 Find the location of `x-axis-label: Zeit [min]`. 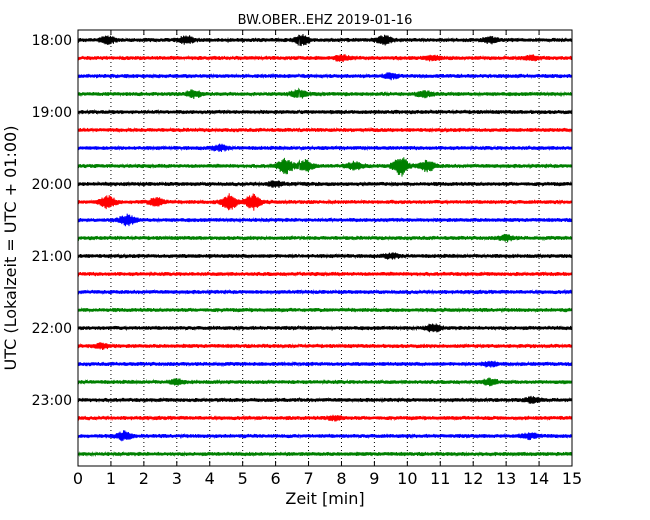

x-axis-label: Zeit [min] is located at coordinates (324, 498).